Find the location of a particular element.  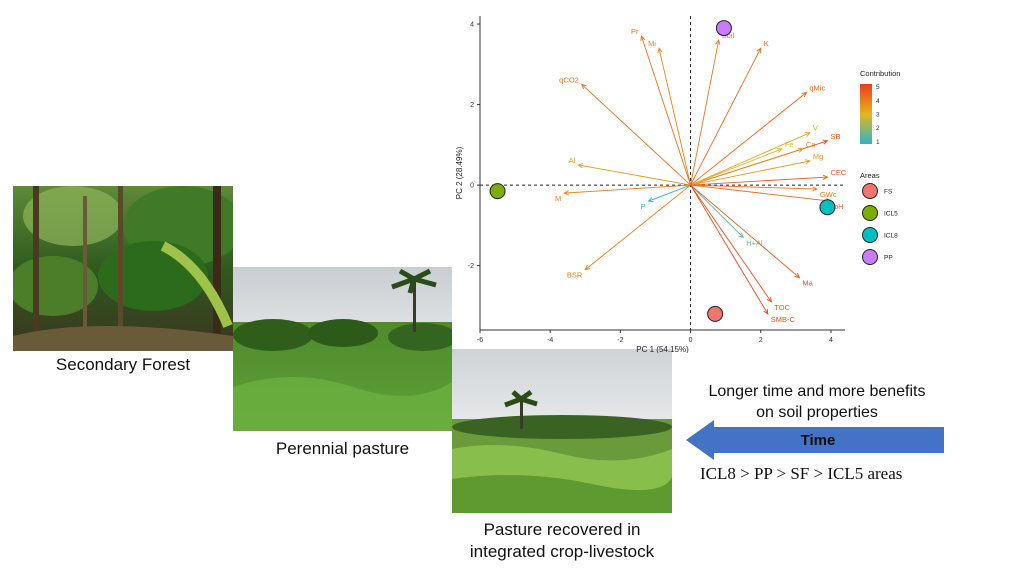

areas-legend-label: ICL5 is located at coordinates (891, 214).